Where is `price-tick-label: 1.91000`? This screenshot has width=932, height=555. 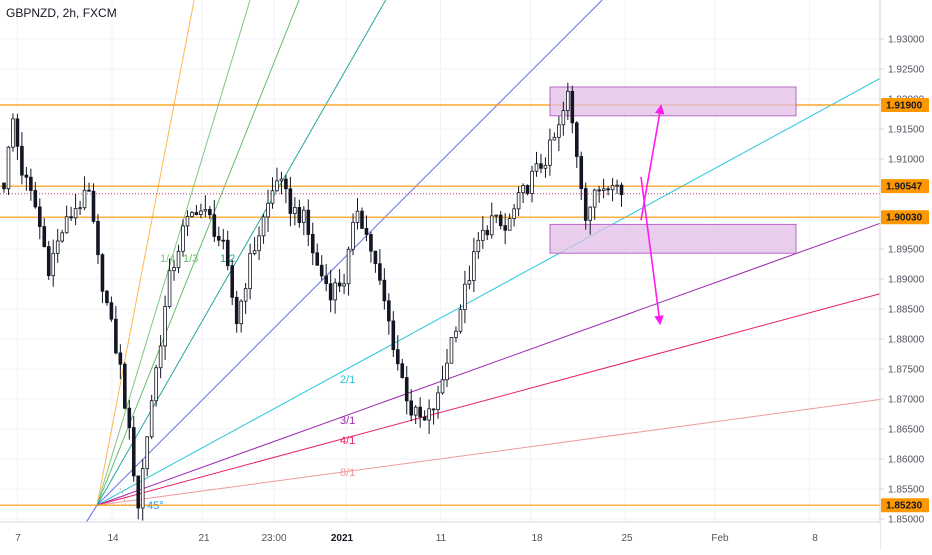
price-tick-label: 1.91000 is located at coordinates (906, 160).